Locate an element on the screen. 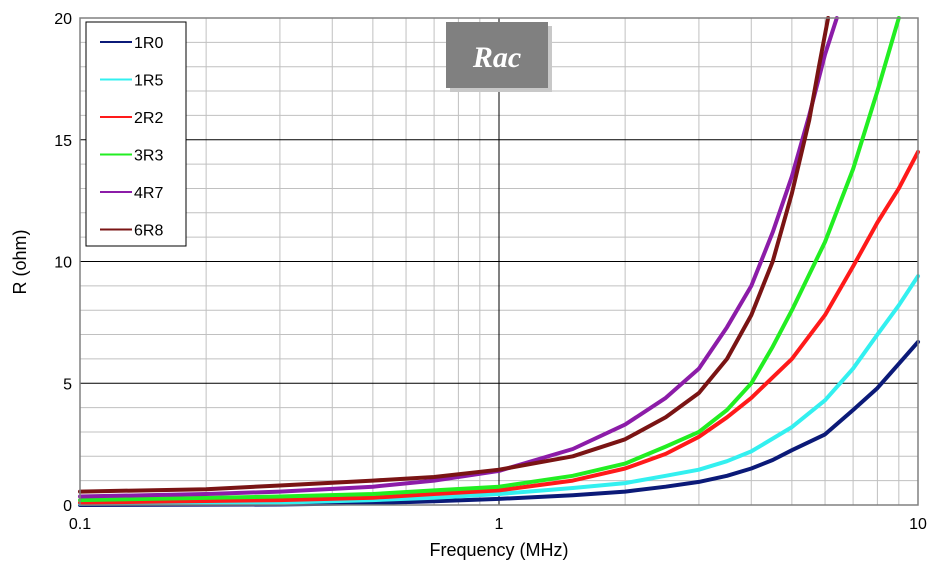 The height and width of the screenshot is (566, 930). legend-items: 1R0 1R5 2R2 3R3 4R7 6R8 is located at coordinates (131, 137).